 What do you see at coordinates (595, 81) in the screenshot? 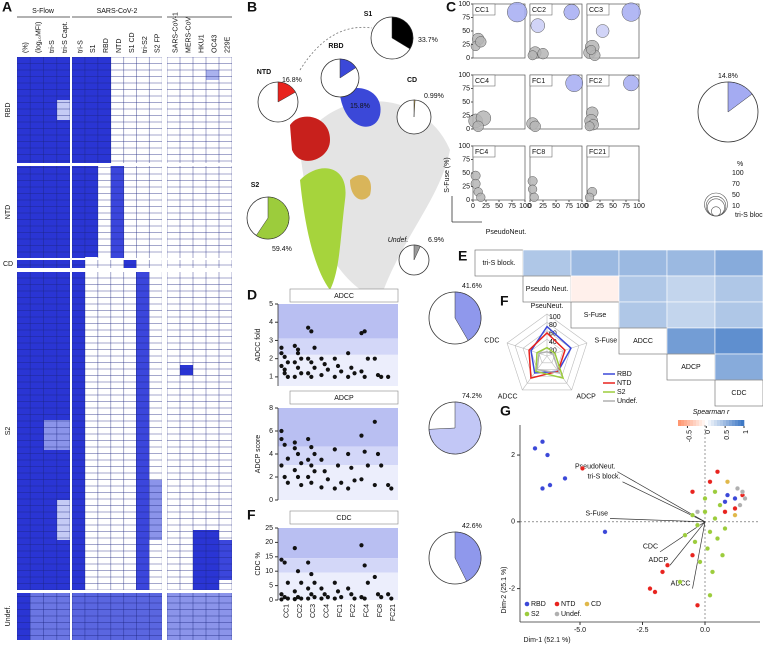
I see `subplot-label: FC2` at bounding box center [595, 81].